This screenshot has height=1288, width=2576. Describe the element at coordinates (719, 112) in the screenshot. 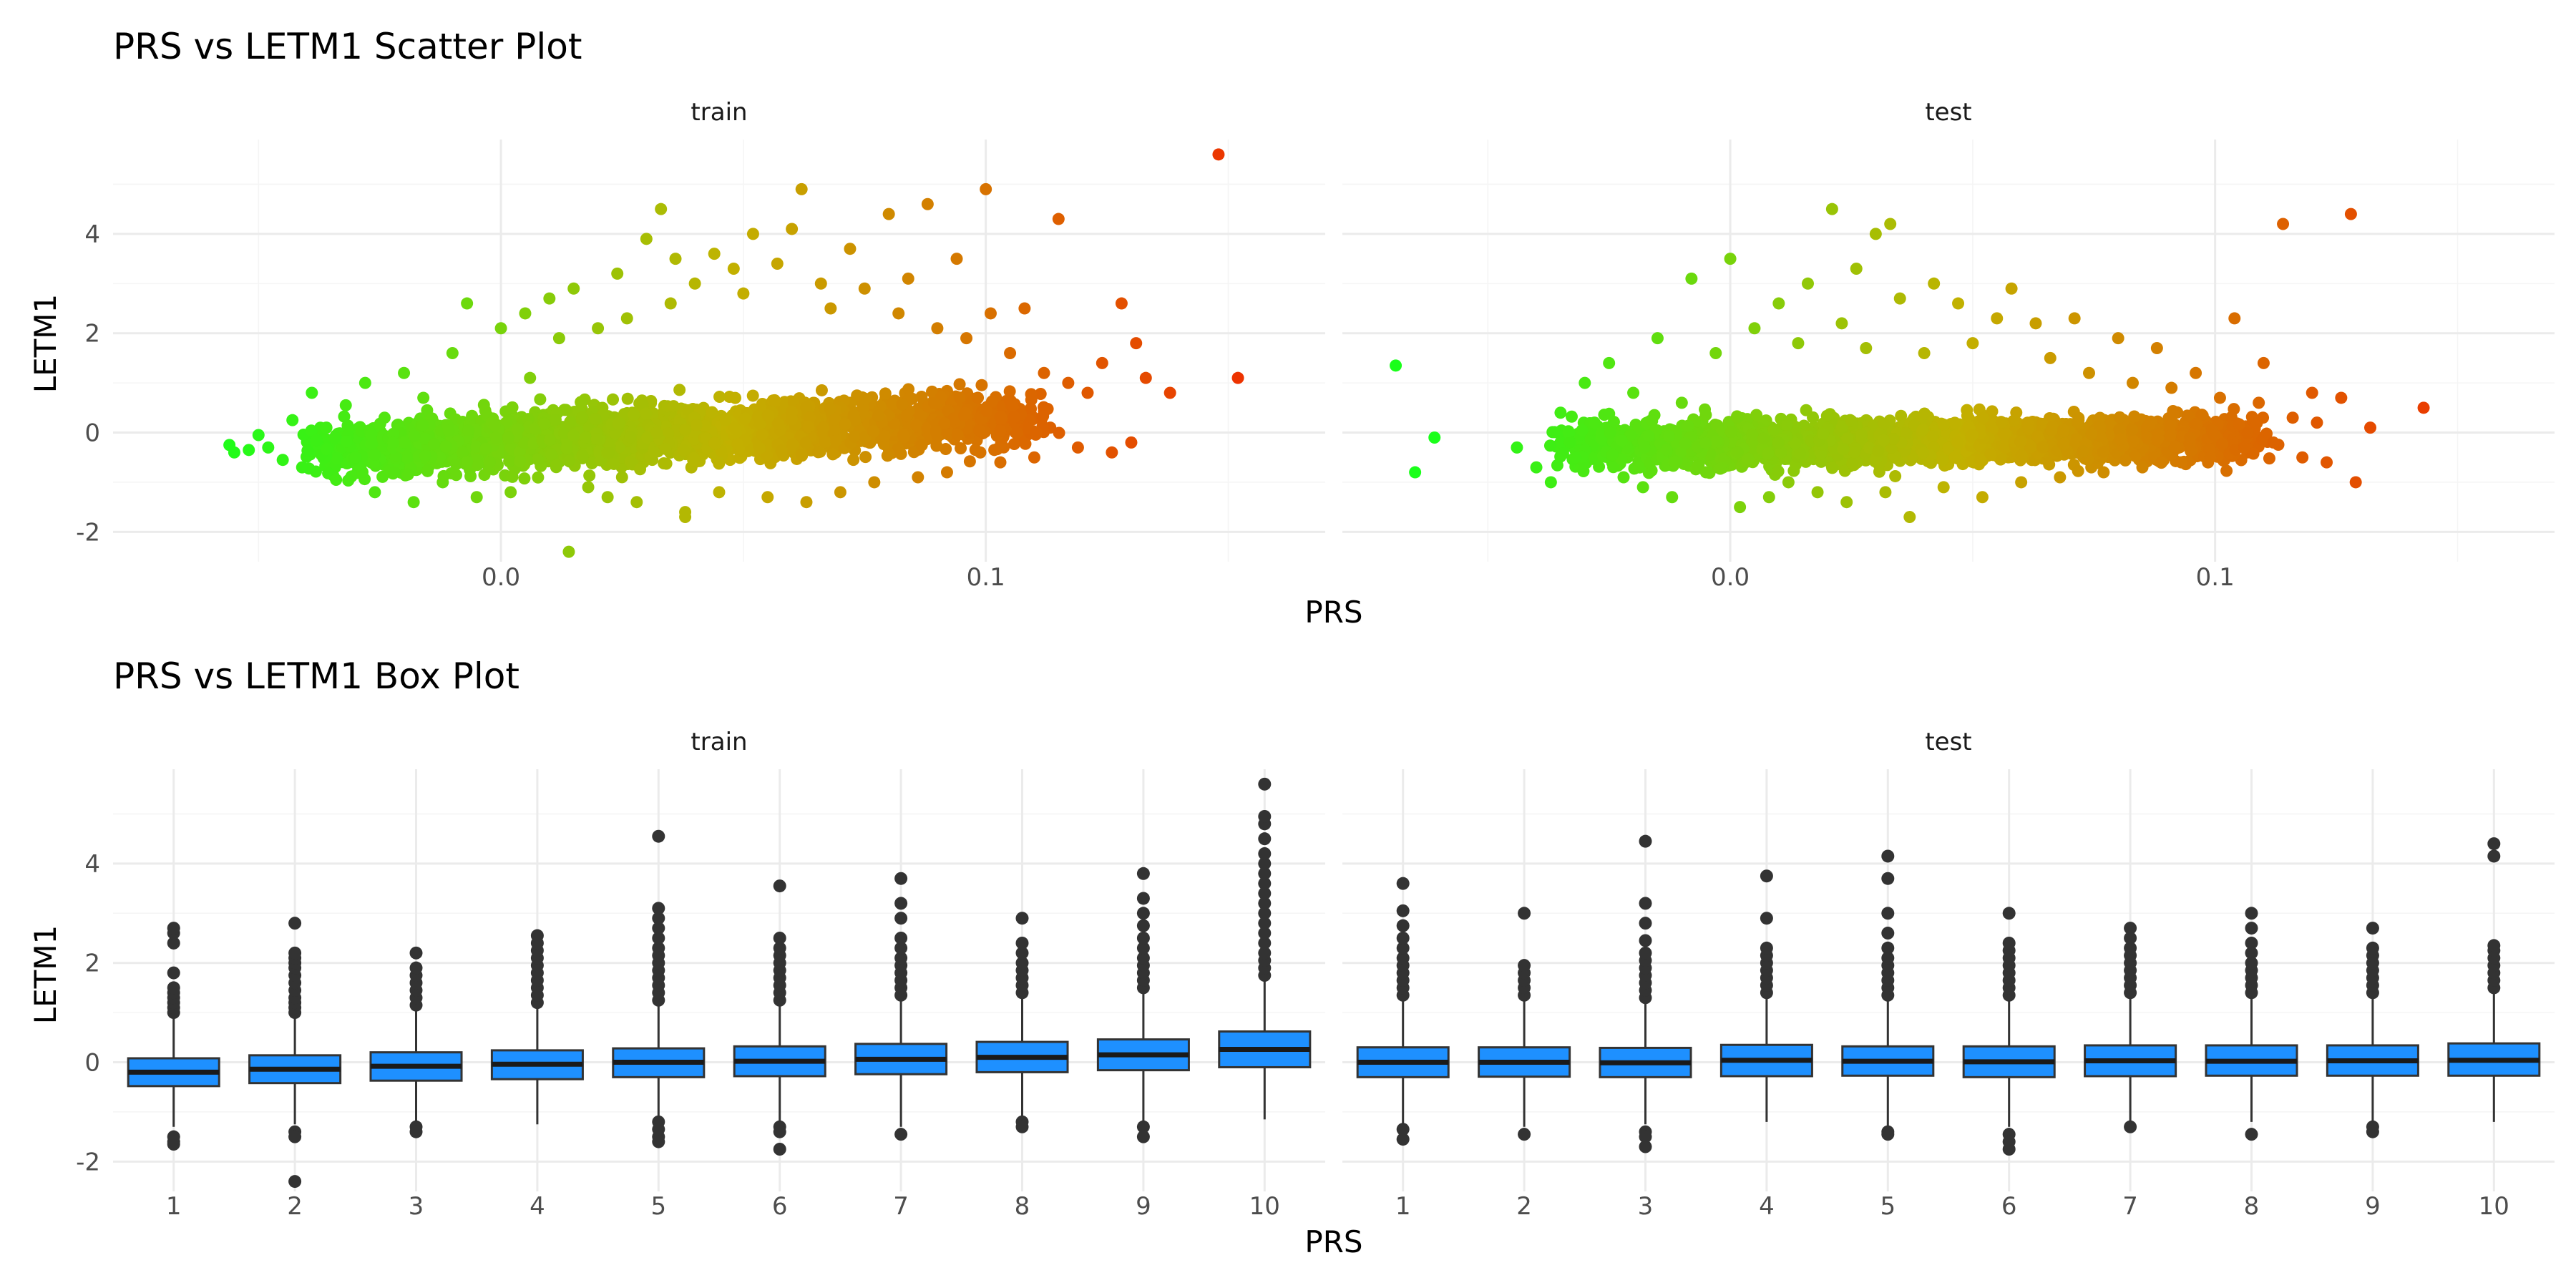

I see `scatter-strip-train: train` at that location.